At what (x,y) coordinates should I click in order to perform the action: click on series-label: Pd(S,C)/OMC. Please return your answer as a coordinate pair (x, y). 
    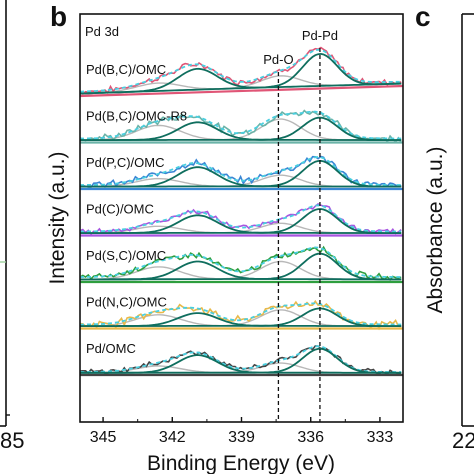
    Looking at the image, I should click on (126, 255).